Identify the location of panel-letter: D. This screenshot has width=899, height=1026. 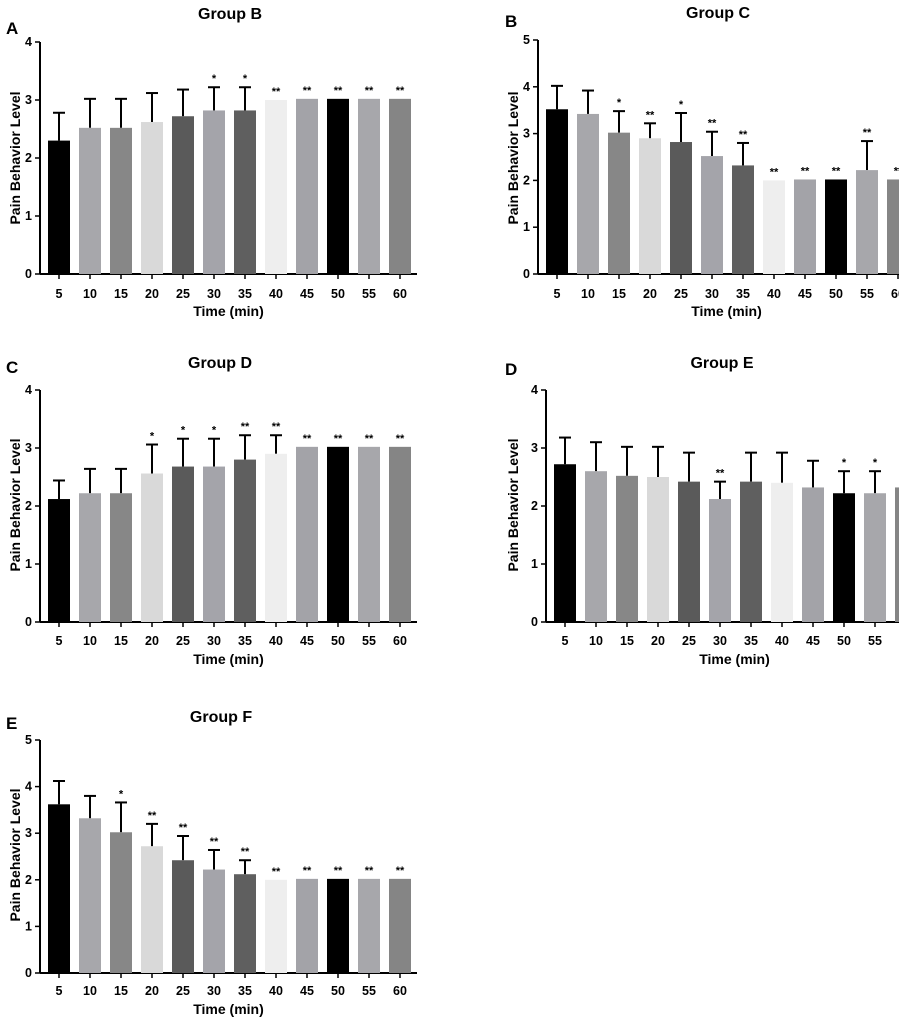
(511, 369).